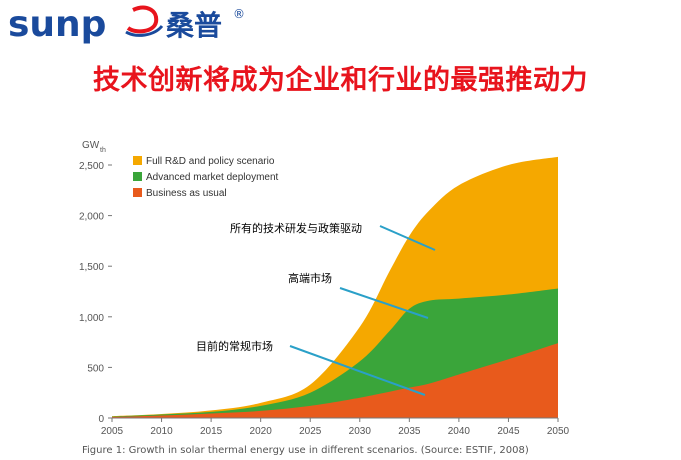  What do you see at coordinates (211, 431) in the screenshot?
I see `x-tick-label: 2015` at bounding box center [211, 431].